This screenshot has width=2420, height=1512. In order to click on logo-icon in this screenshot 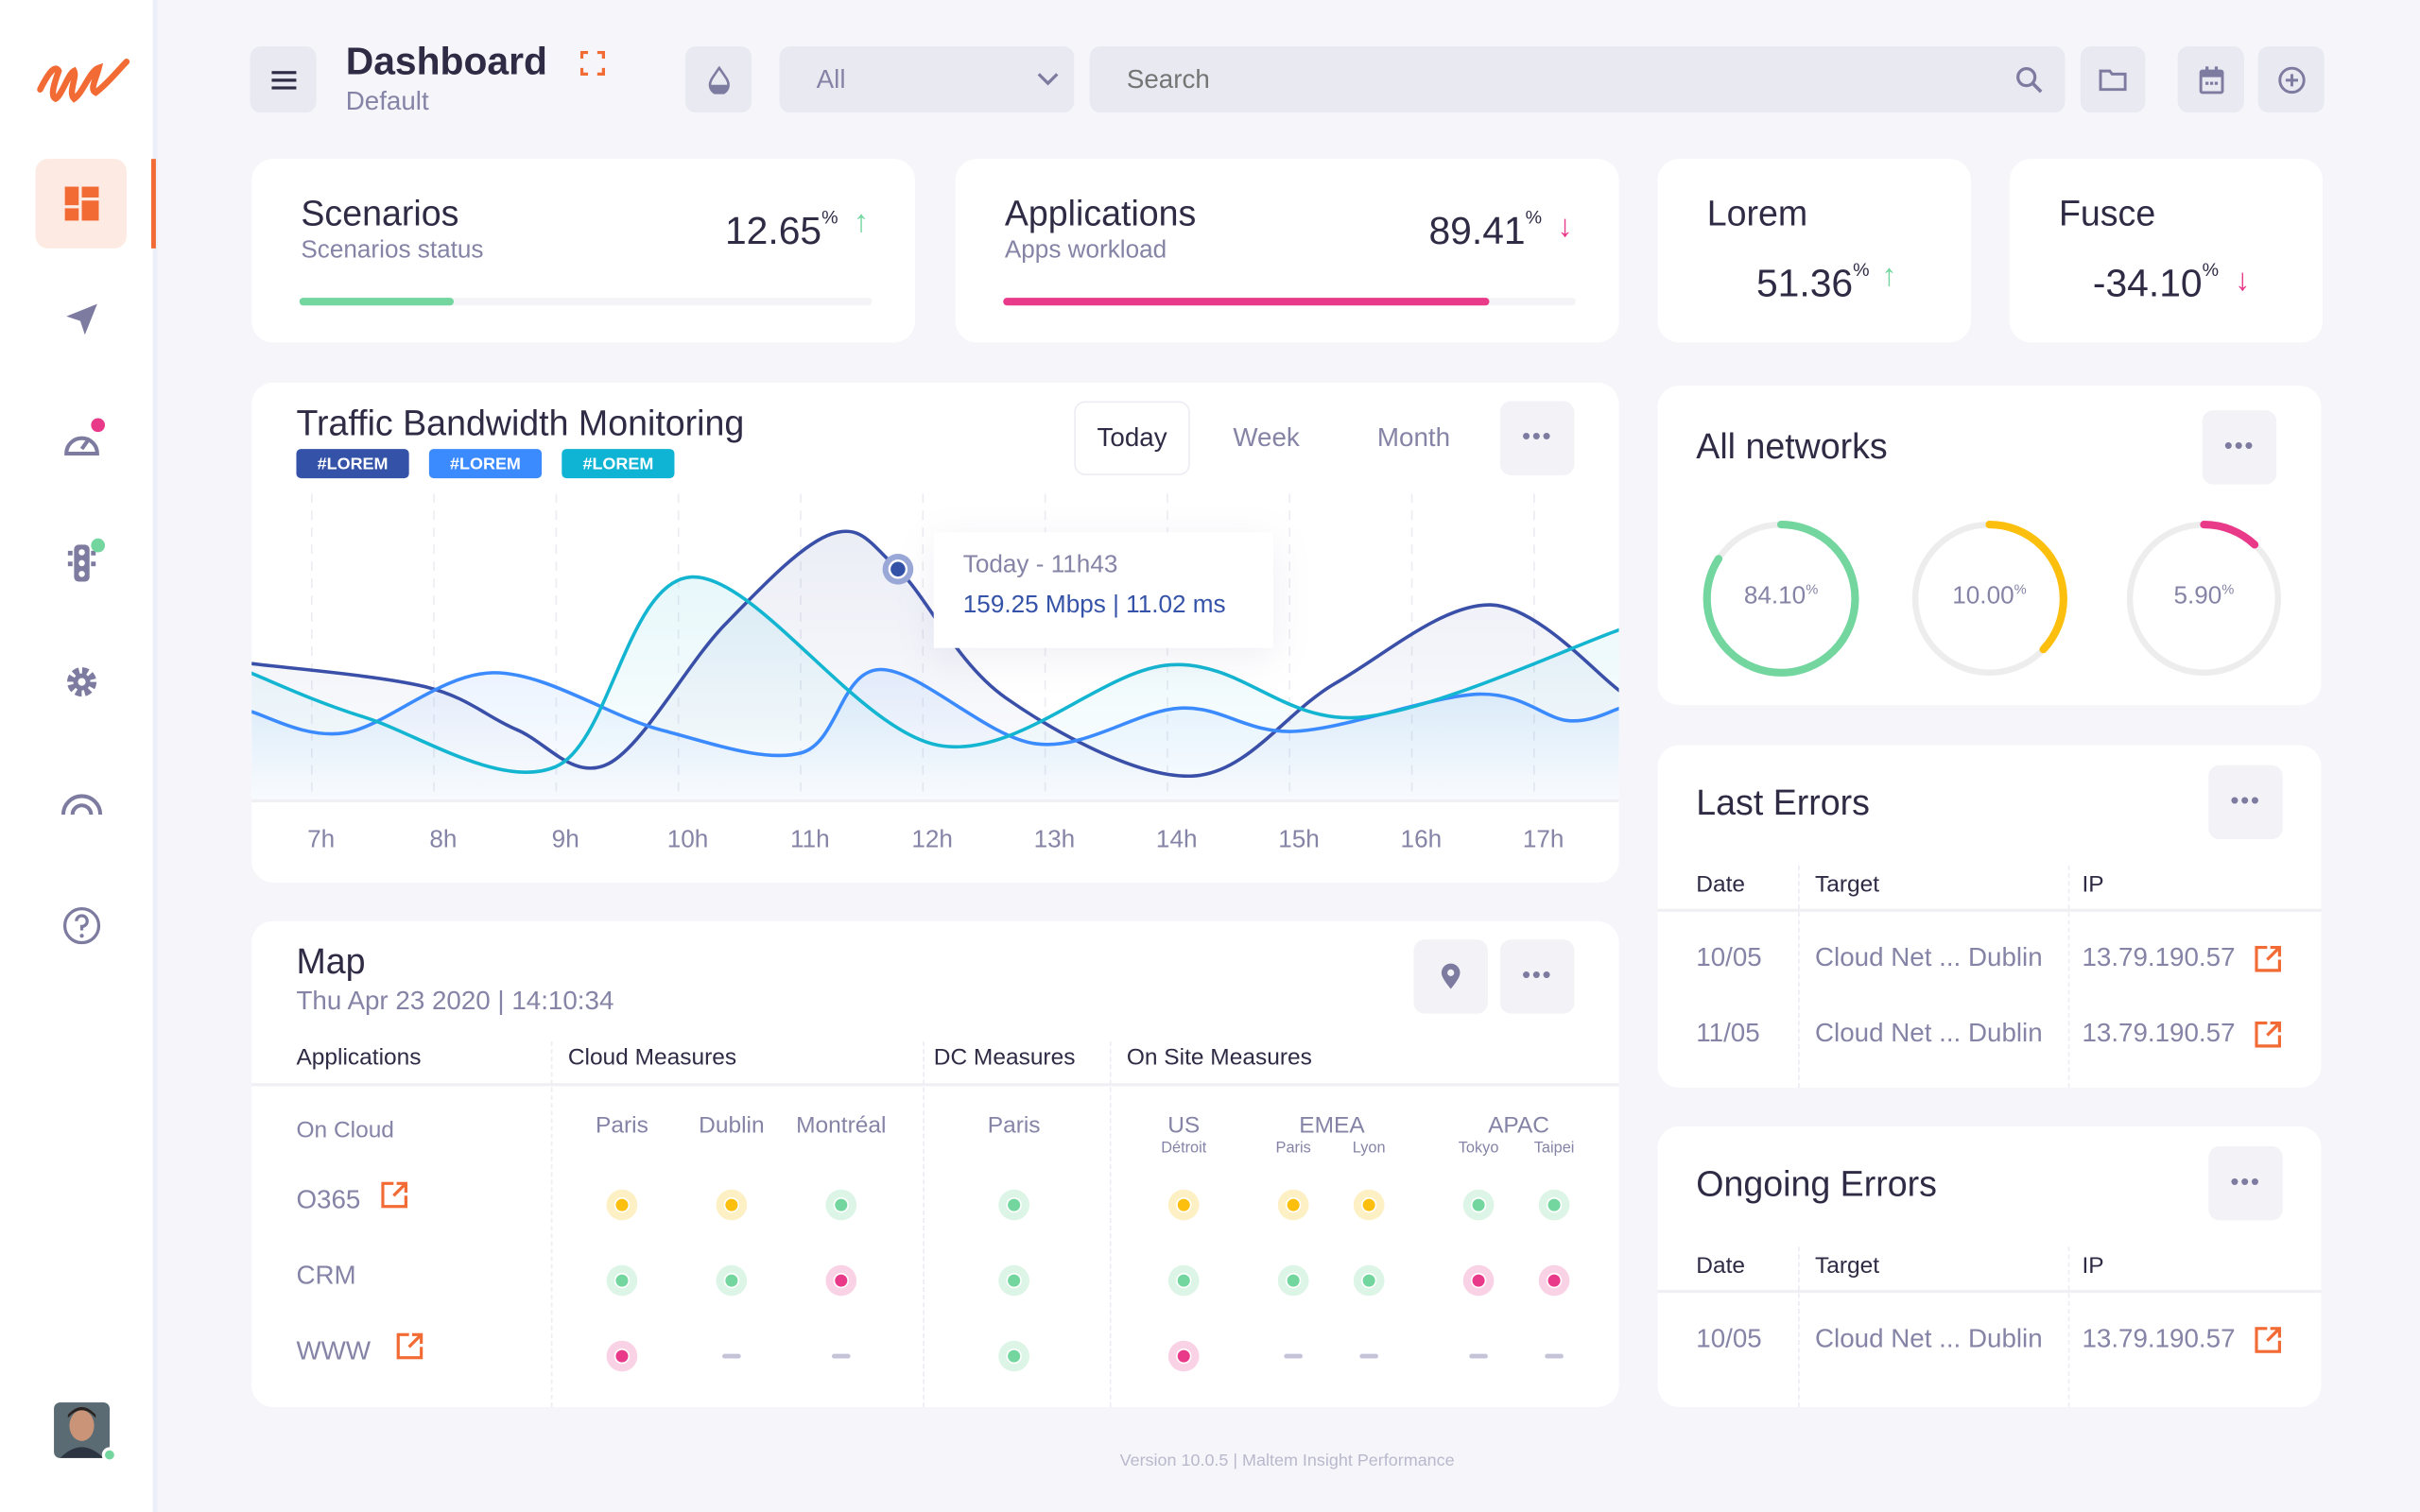, I will do `click(83, 80)`.